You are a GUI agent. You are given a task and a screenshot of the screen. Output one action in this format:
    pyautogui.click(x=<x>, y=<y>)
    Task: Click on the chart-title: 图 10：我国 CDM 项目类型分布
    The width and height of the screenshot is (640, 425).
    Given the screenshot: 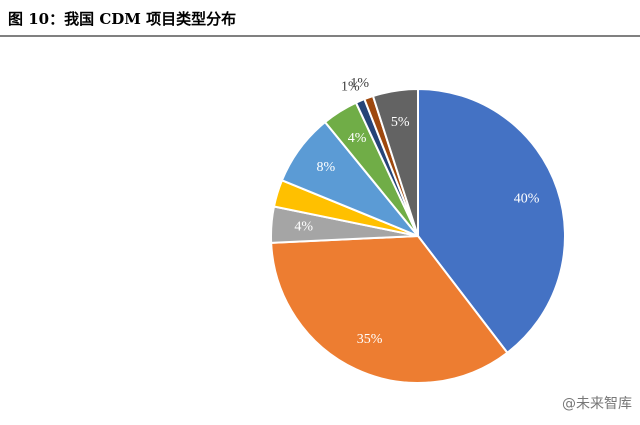 What is the action you would take?
    pyautogui.click(x=122, y=19)
    